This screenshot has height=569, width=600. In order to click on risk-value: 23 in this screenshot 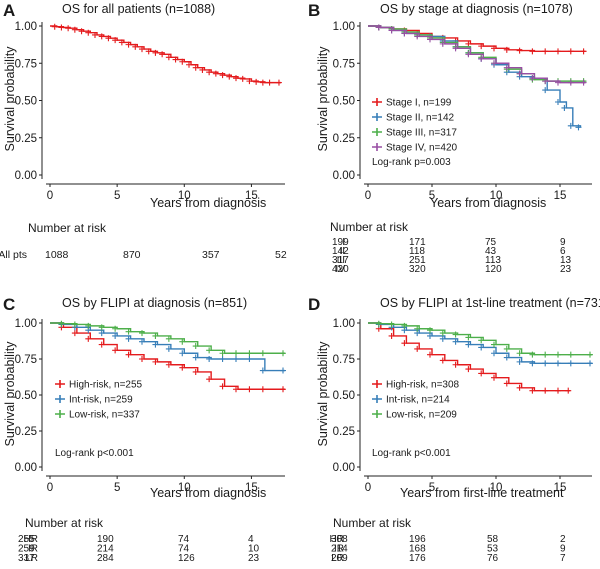, I will do `click(254, 558)`.